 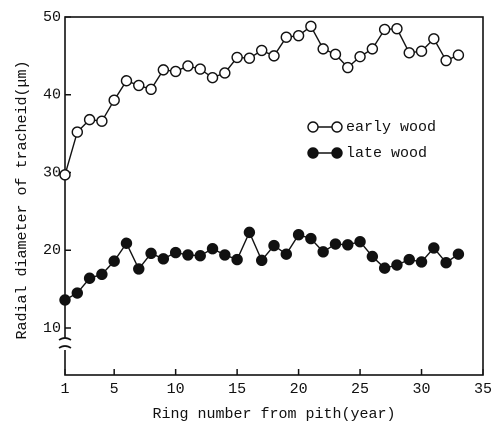 What do you see at coordinates (273, 414) in the screenshot?
I see `x-axis-label: Ring number from pith(year)` at bounding box center [273, 414].